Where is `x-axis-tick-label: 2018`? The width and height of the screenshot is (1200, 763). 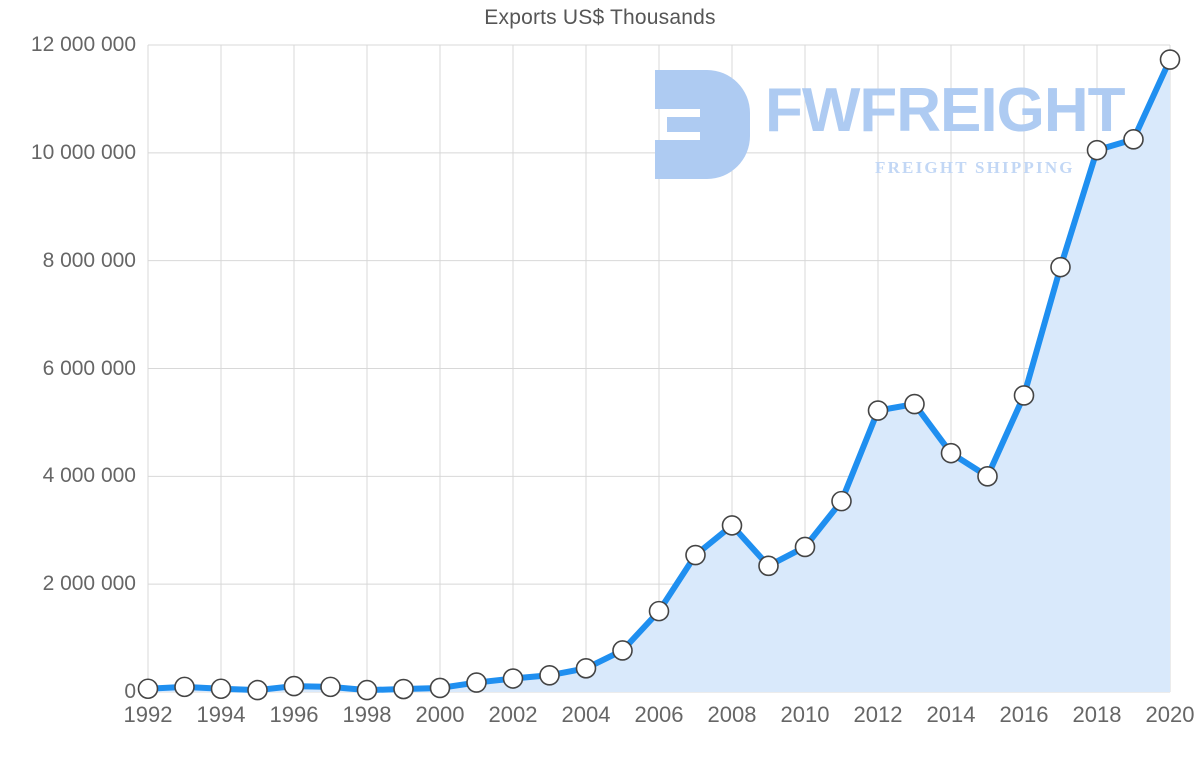 x-axis-tick-label: 2018 is located at coordinates (1097, 714).